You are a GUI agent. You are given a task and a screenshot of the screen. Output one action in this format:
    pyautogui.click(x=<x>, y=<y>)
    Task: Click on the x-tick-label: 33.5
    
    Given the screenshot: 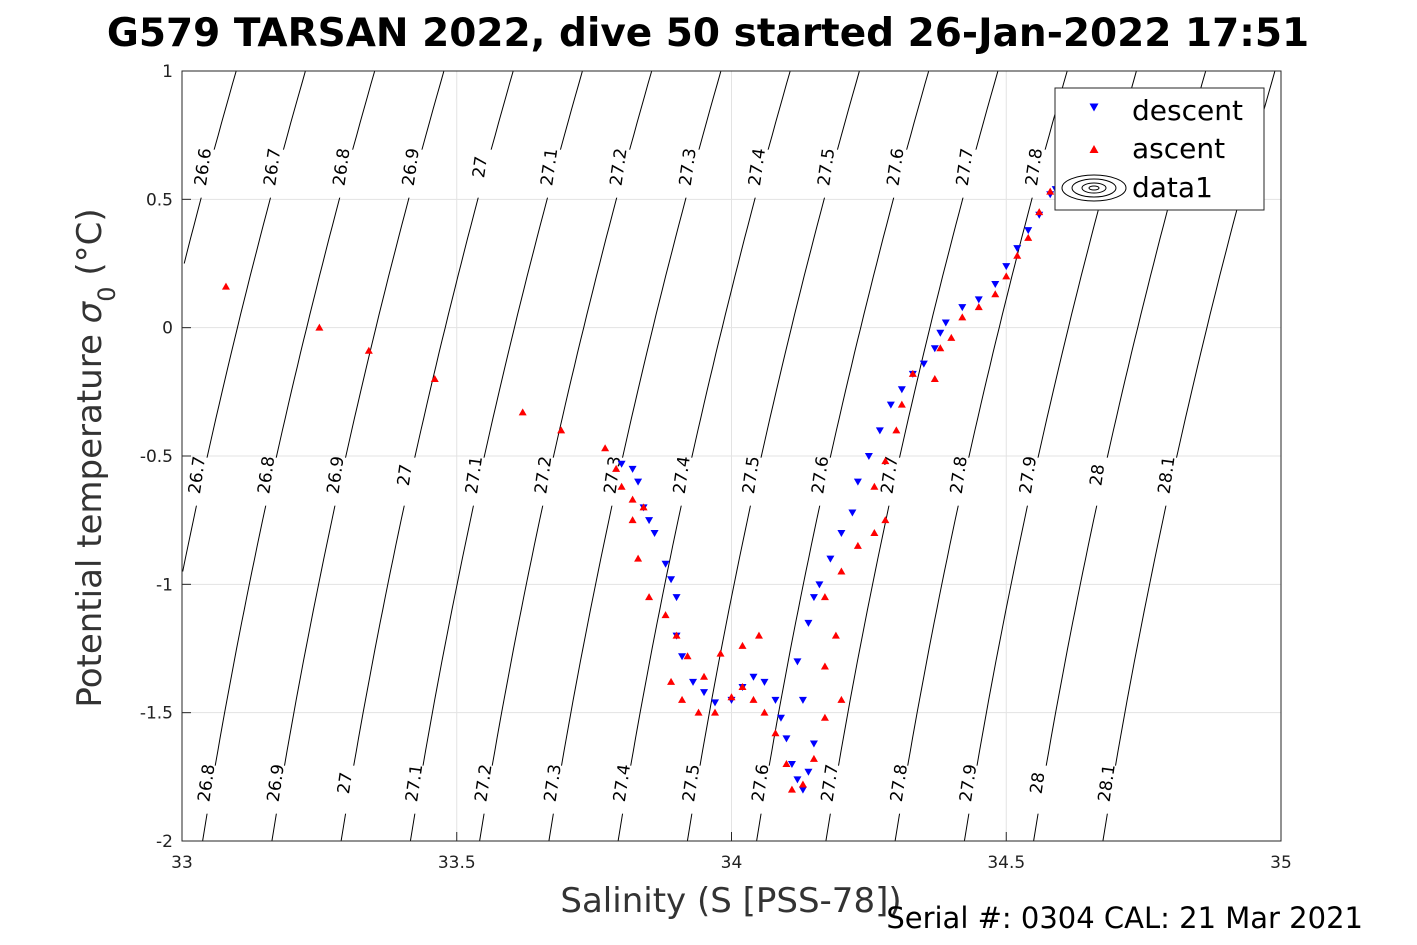 What is the action you would take?
    pyautogui.click(x=457, y=863)
    